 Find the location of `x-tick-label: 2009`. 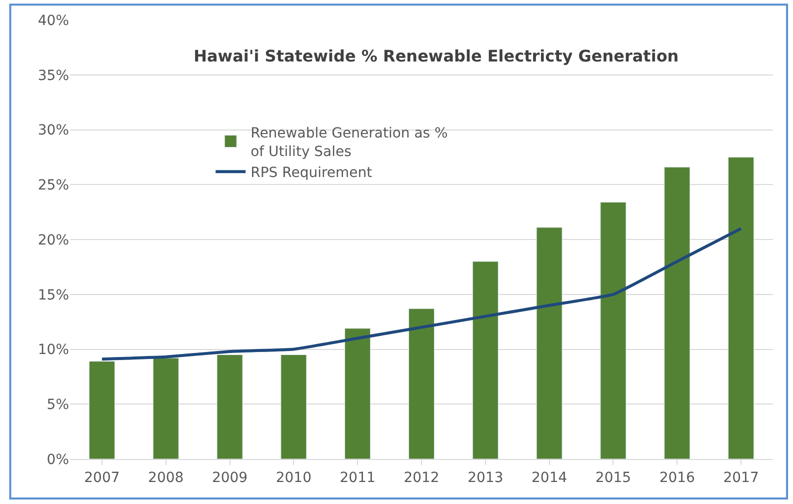

x-tick-label: 2009 is located at coordinates (230, 478).